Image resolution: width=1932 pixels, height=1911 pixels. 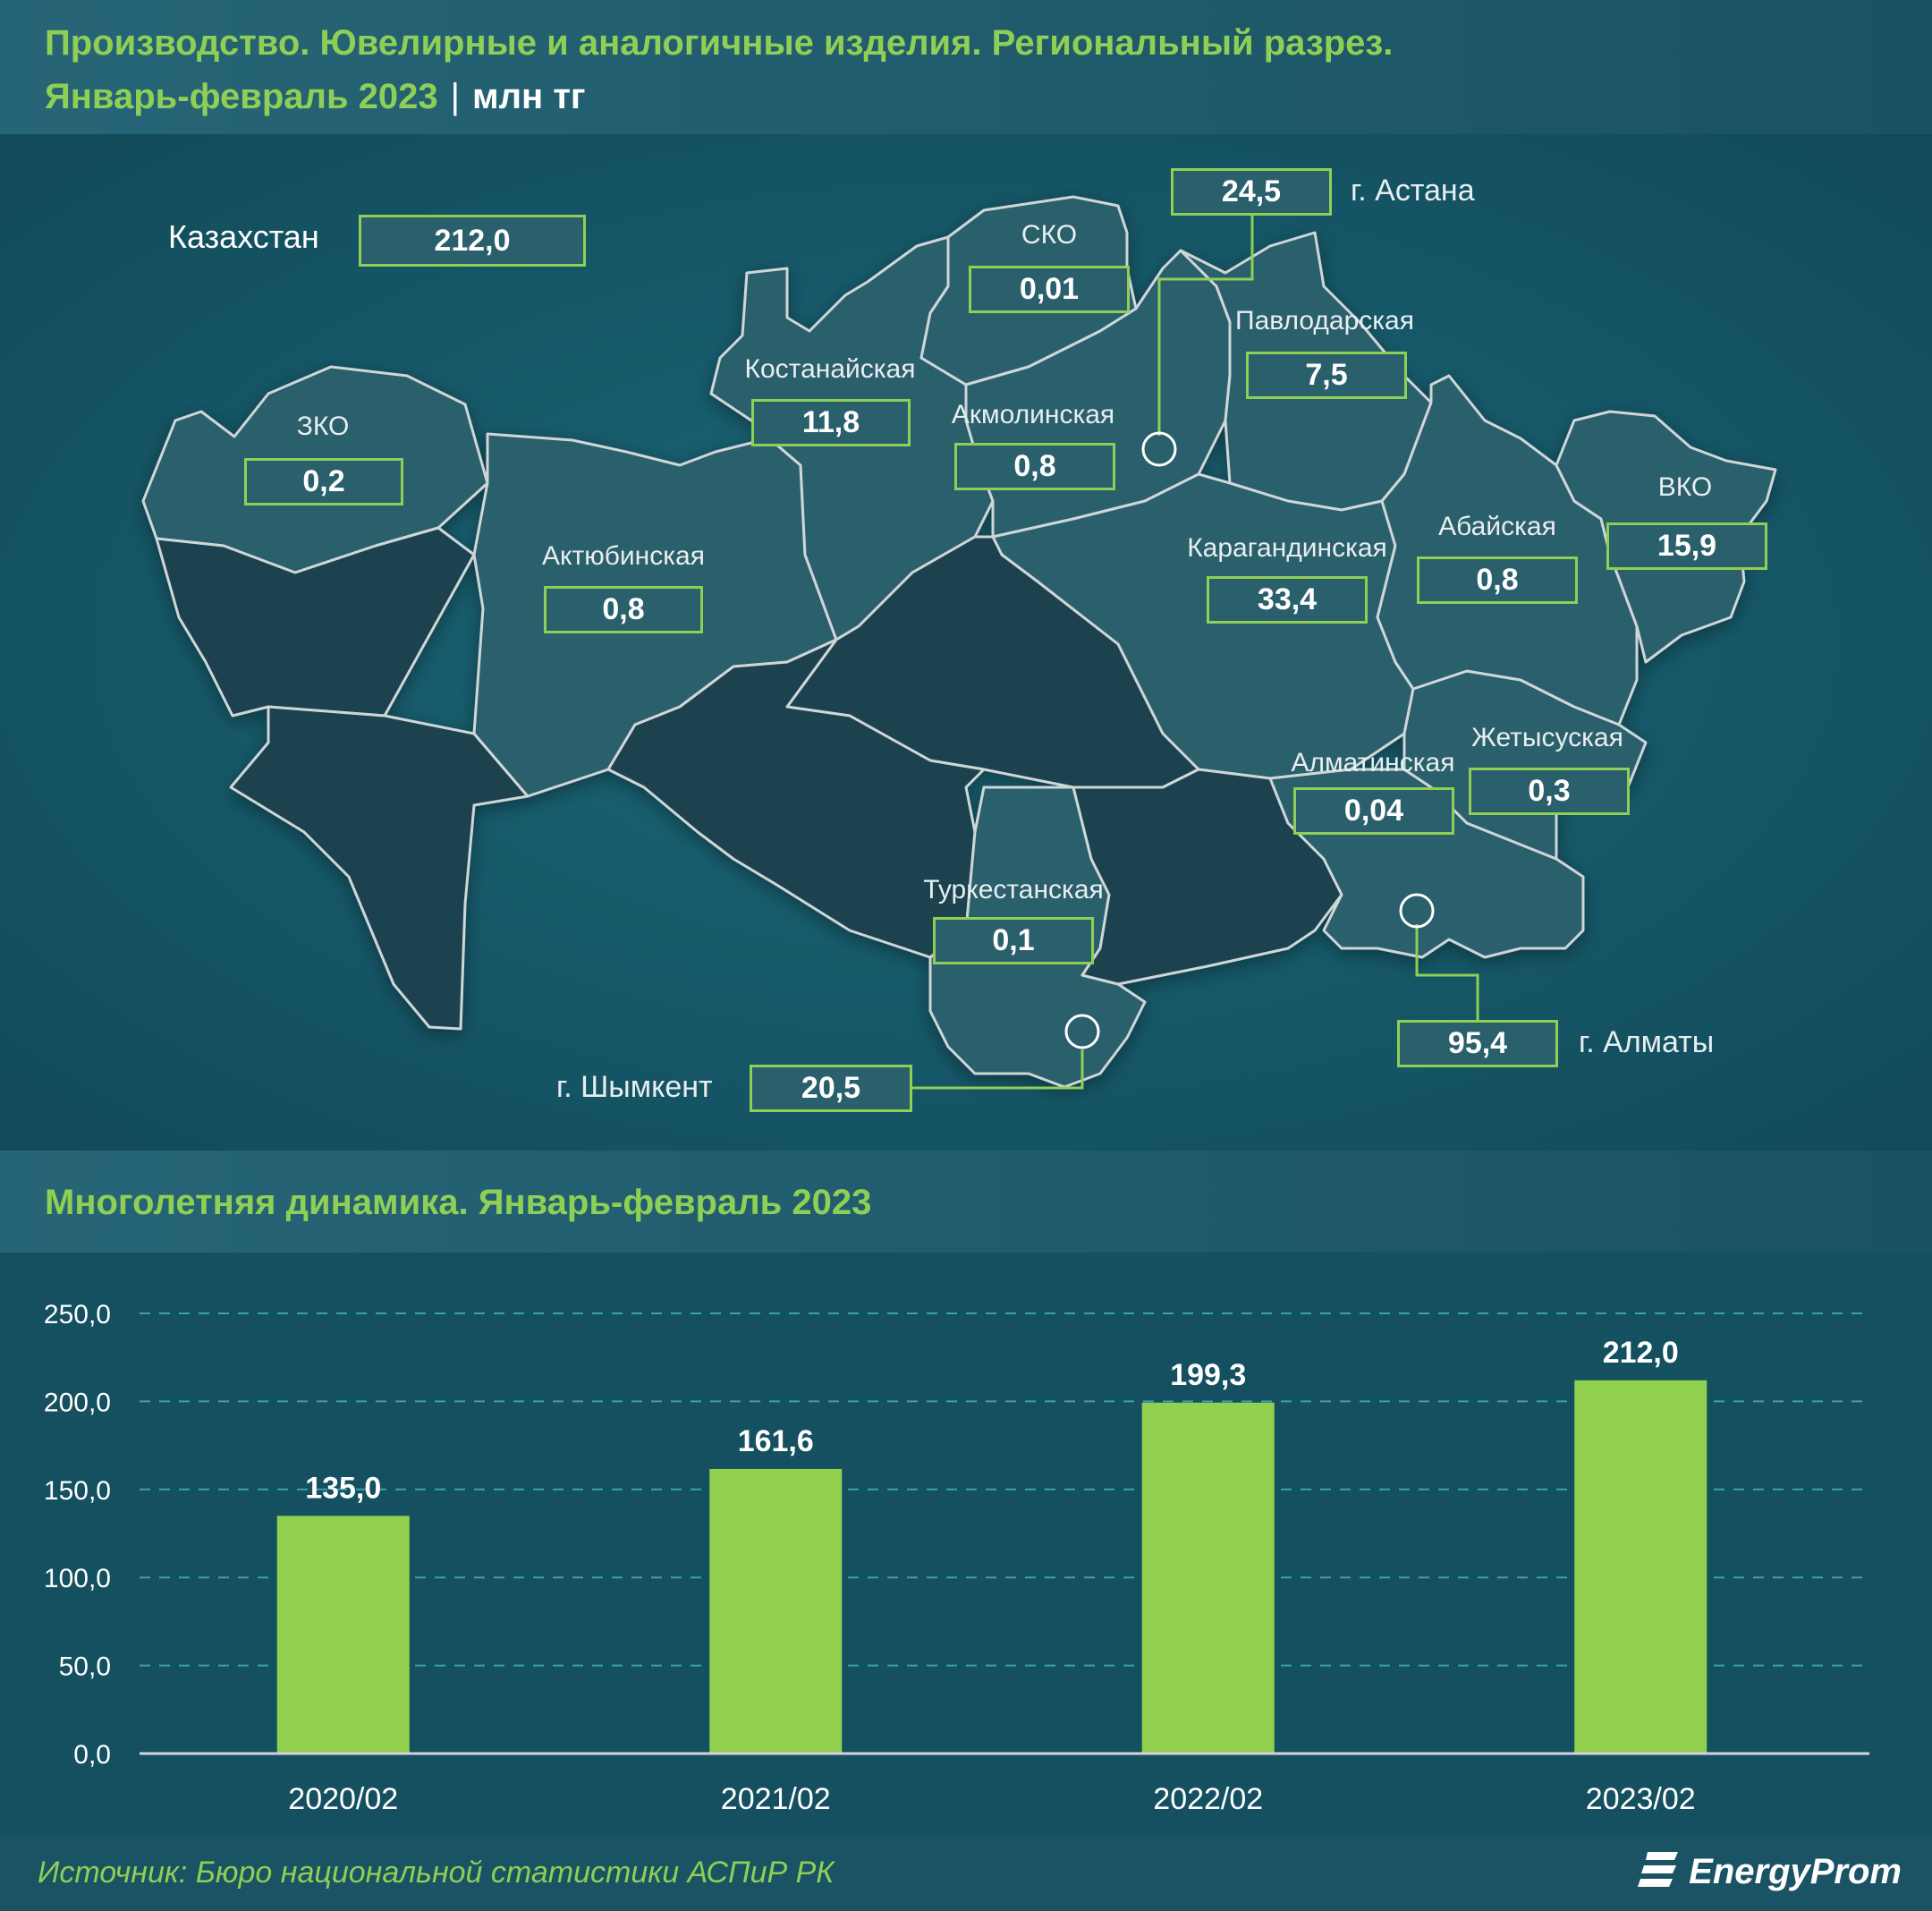 I want to click on region-value-zhetysu: 0,3, so click(x=1549, y=791).